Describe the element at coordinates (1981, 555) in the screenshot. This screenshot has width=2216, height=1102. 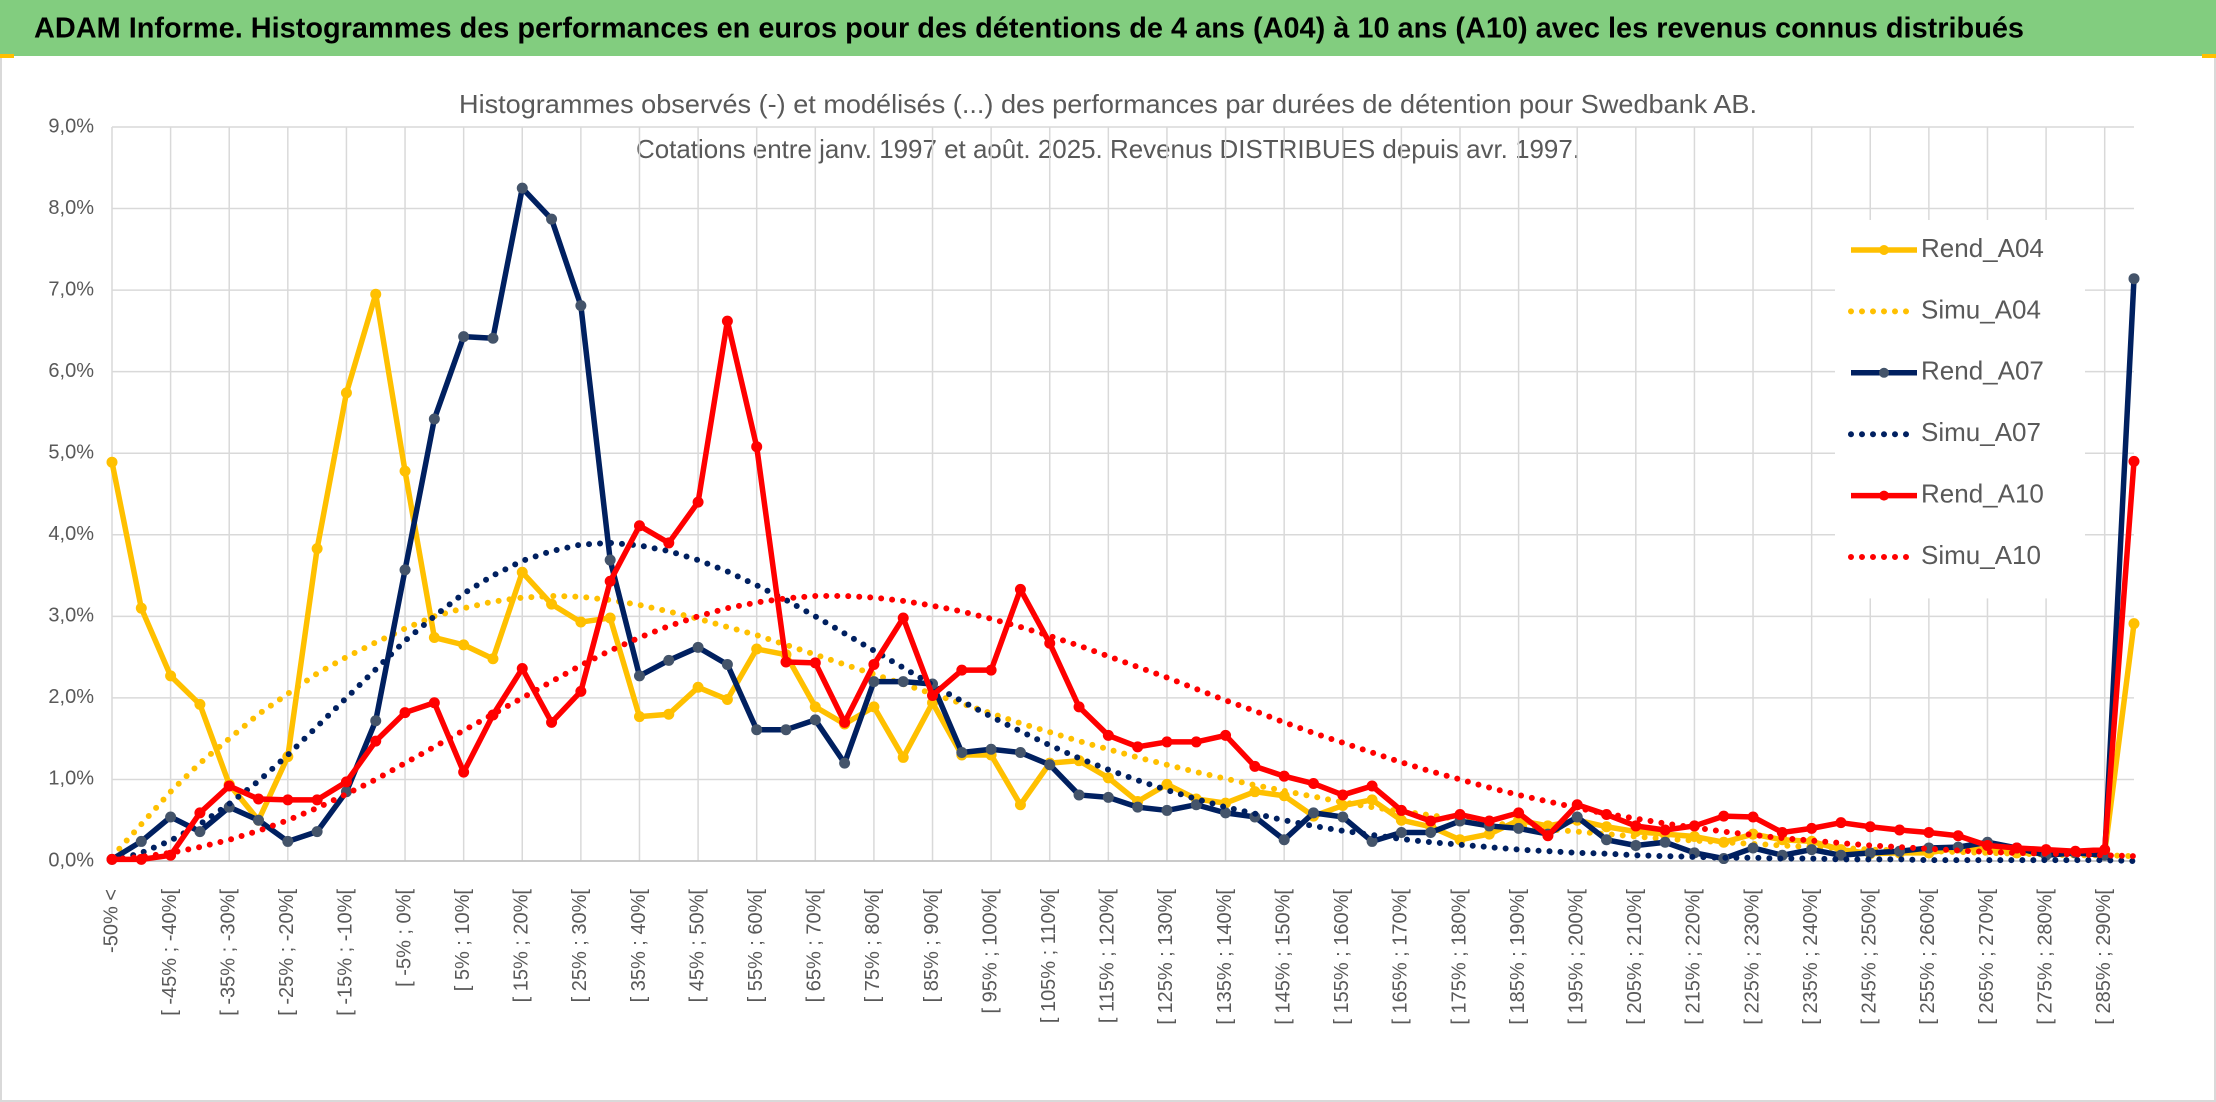
I see `legend-label: Simu_A10` at that location.